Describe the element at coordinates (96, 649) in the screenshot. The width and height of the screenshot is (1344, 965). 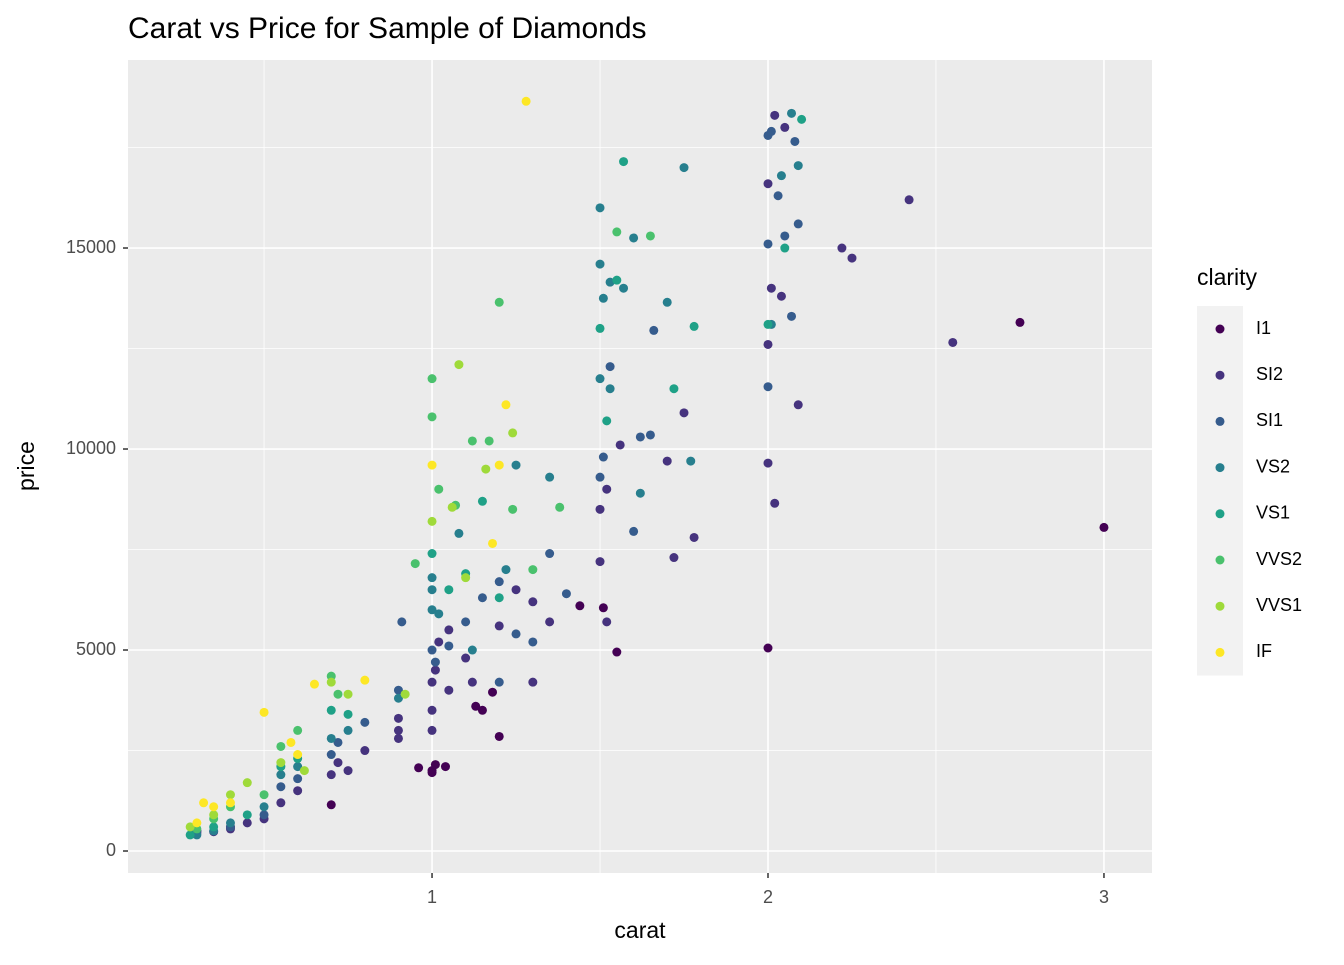
I see `y-tick-label: 5000` at that location.